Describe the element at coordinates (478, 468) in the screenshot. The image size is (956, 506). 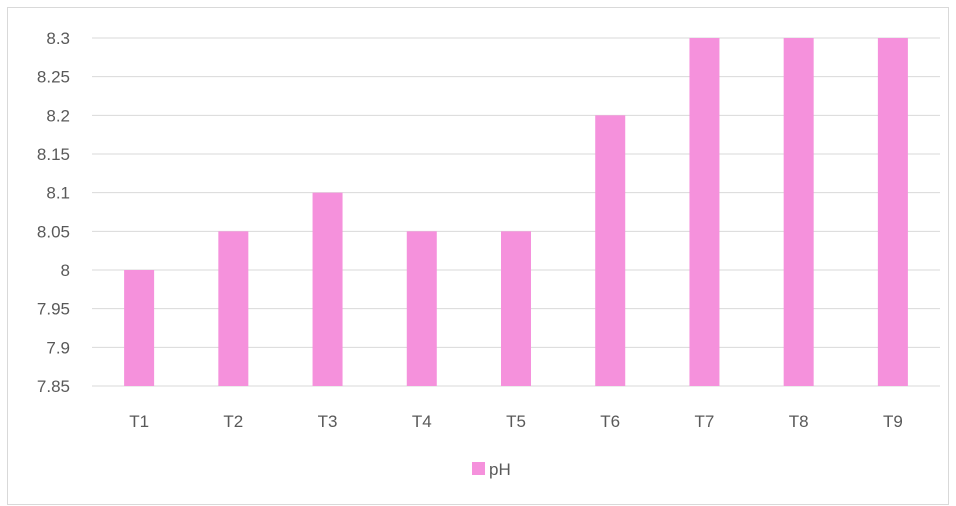
I see `legend-swatch-ph` at that location.